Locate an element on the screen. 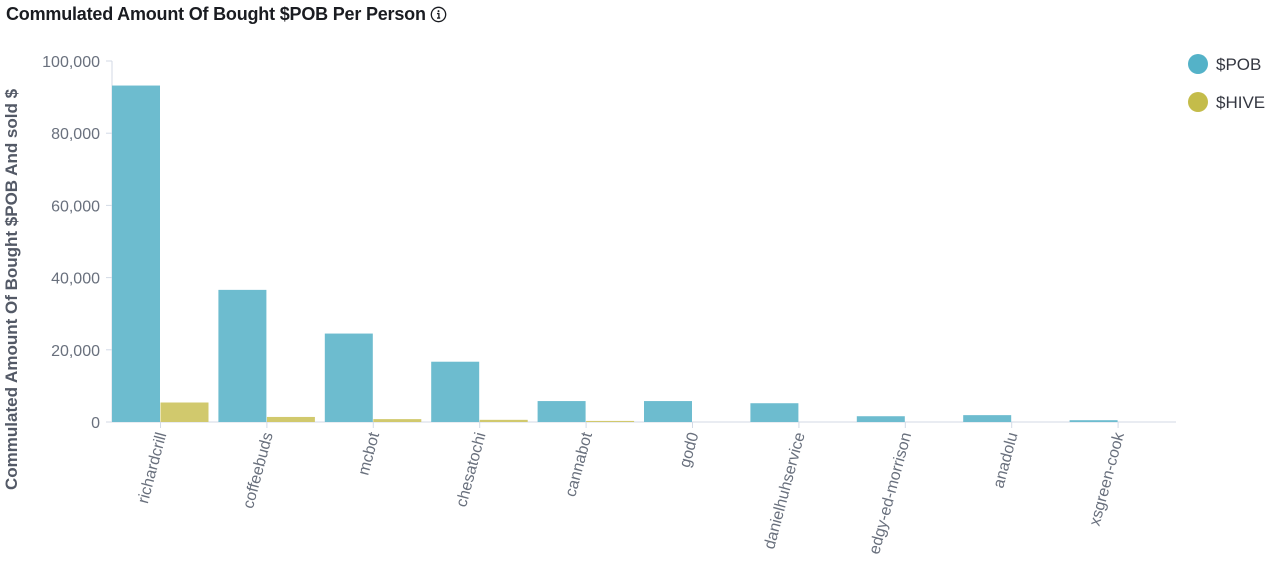  legend-label-pob: $POB is located at coordinates (1238, 64).